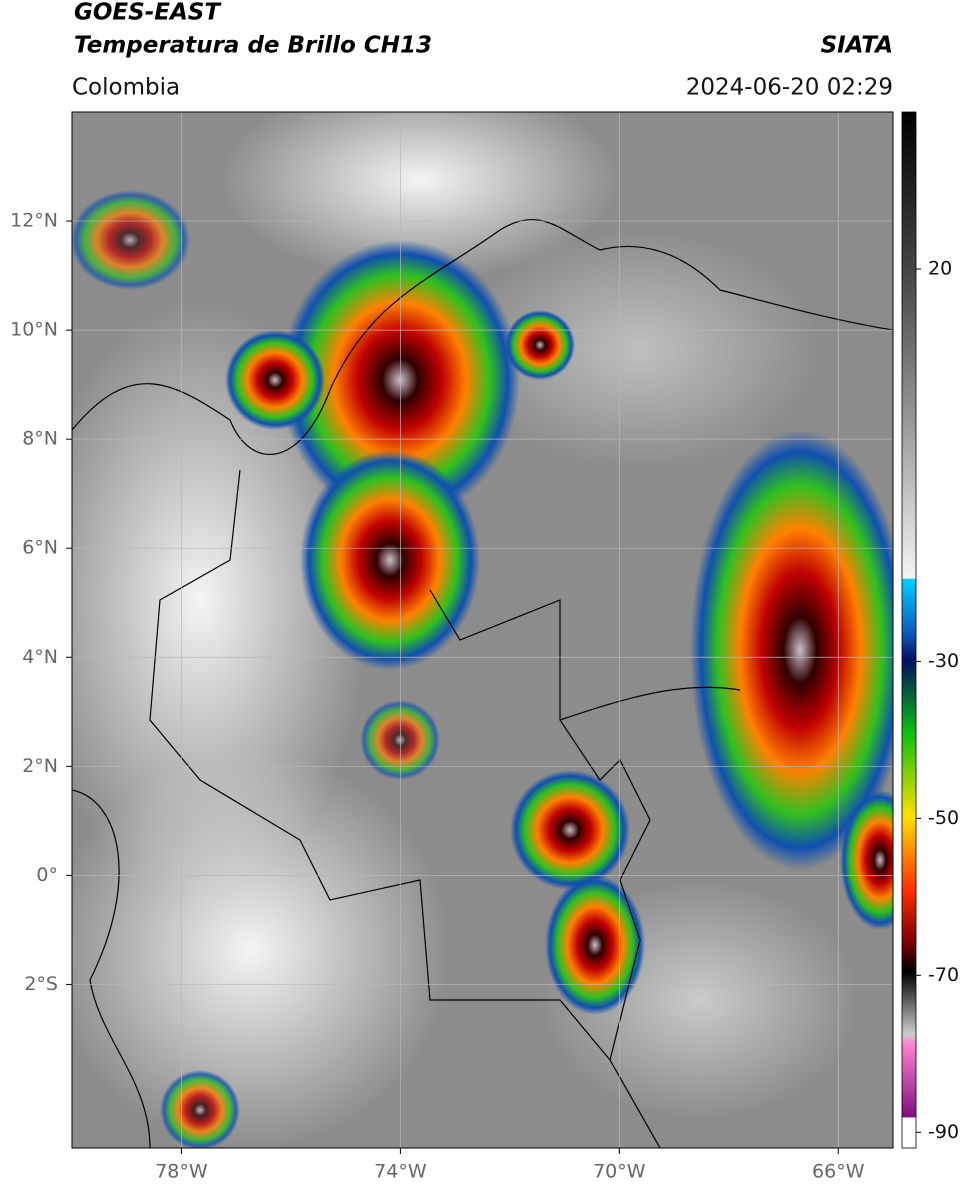 Image resolution: width=966 pixels, height=1194 pixels. Describe the element at coordinates (400, 1172) in the screenshot. I see `x-tick-label: 74°W` at that location.